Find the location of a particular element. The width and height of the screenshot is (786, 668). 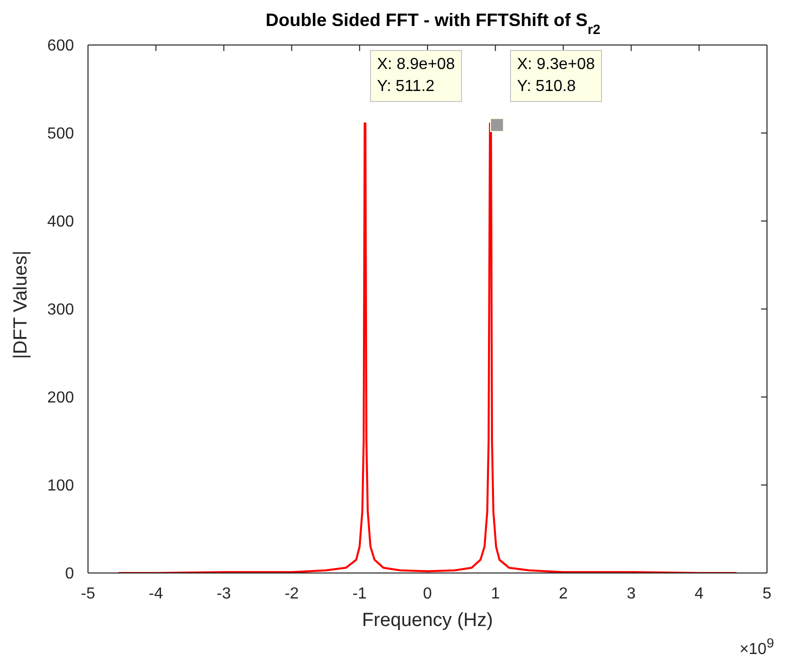

callout-box: X: 8.9e+08 Y: 511.2 is located at coordinates (416, 76).